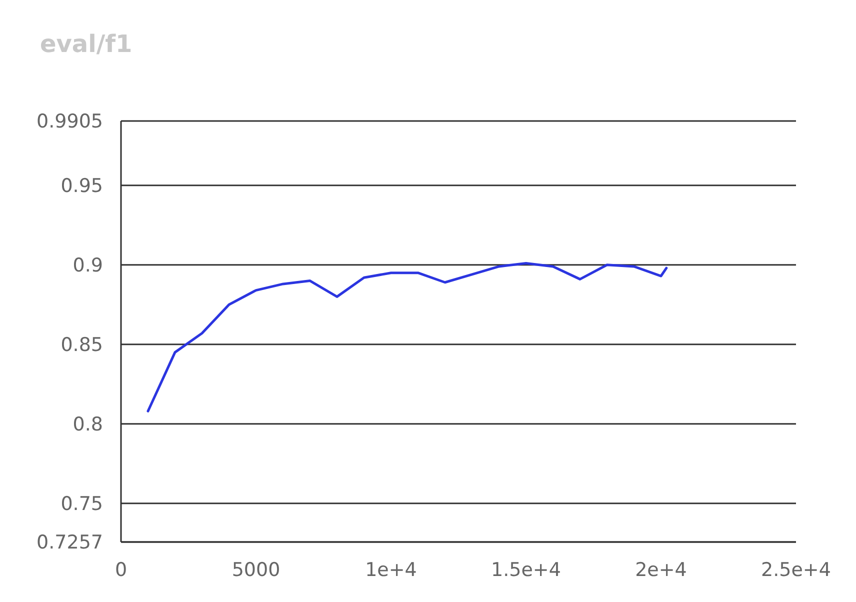 Image resolution: width=856 pixels, height=602 pixels. I want to click on x-tick-label: 5000, so click(256, 570).